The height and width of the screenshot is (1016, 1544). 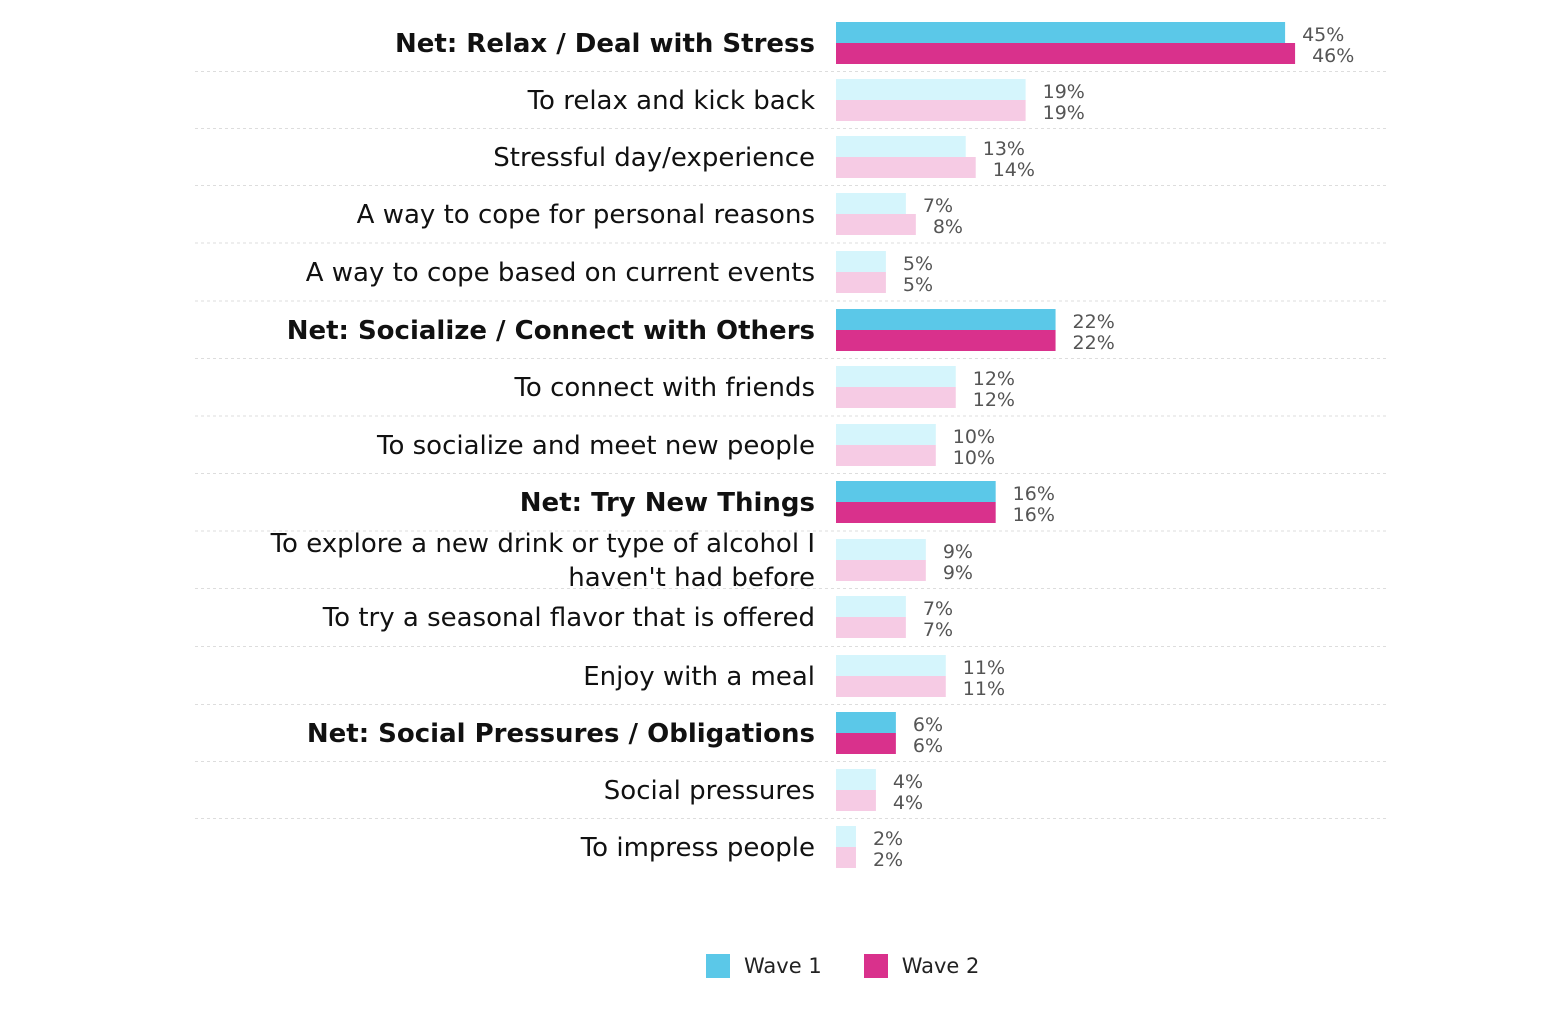 I want to click on category-label-net: Net: Social Pressures / Obligations, so click(x=561, y=734).